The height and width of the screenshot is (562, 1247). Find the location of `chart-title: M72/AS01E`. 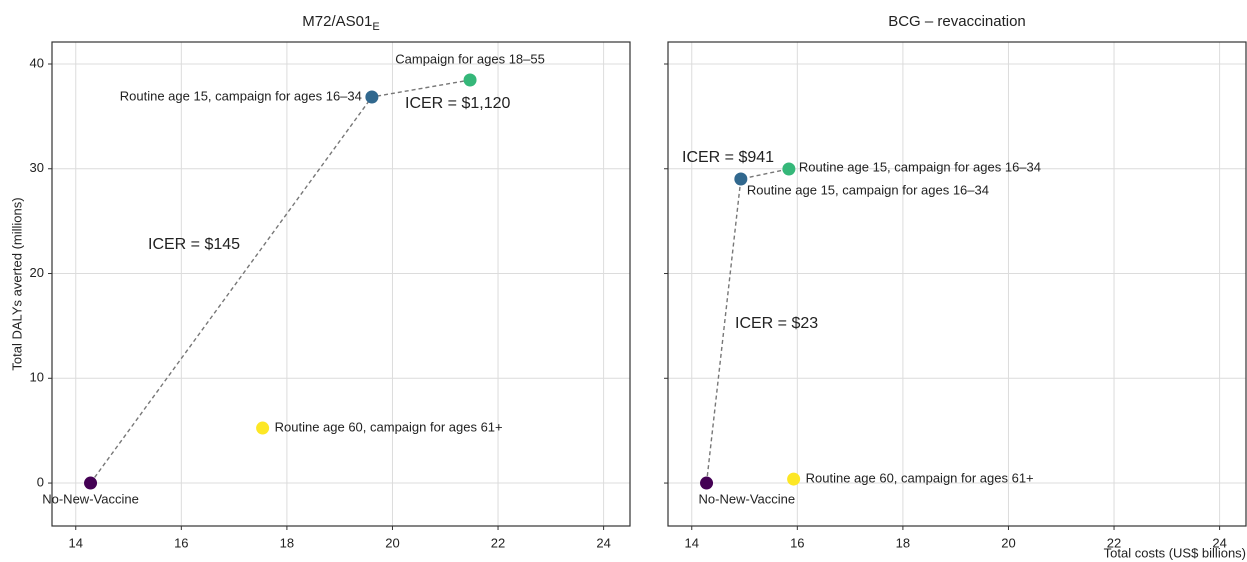

chart-title: M72/AS01E is located at coordinates (340, 23).